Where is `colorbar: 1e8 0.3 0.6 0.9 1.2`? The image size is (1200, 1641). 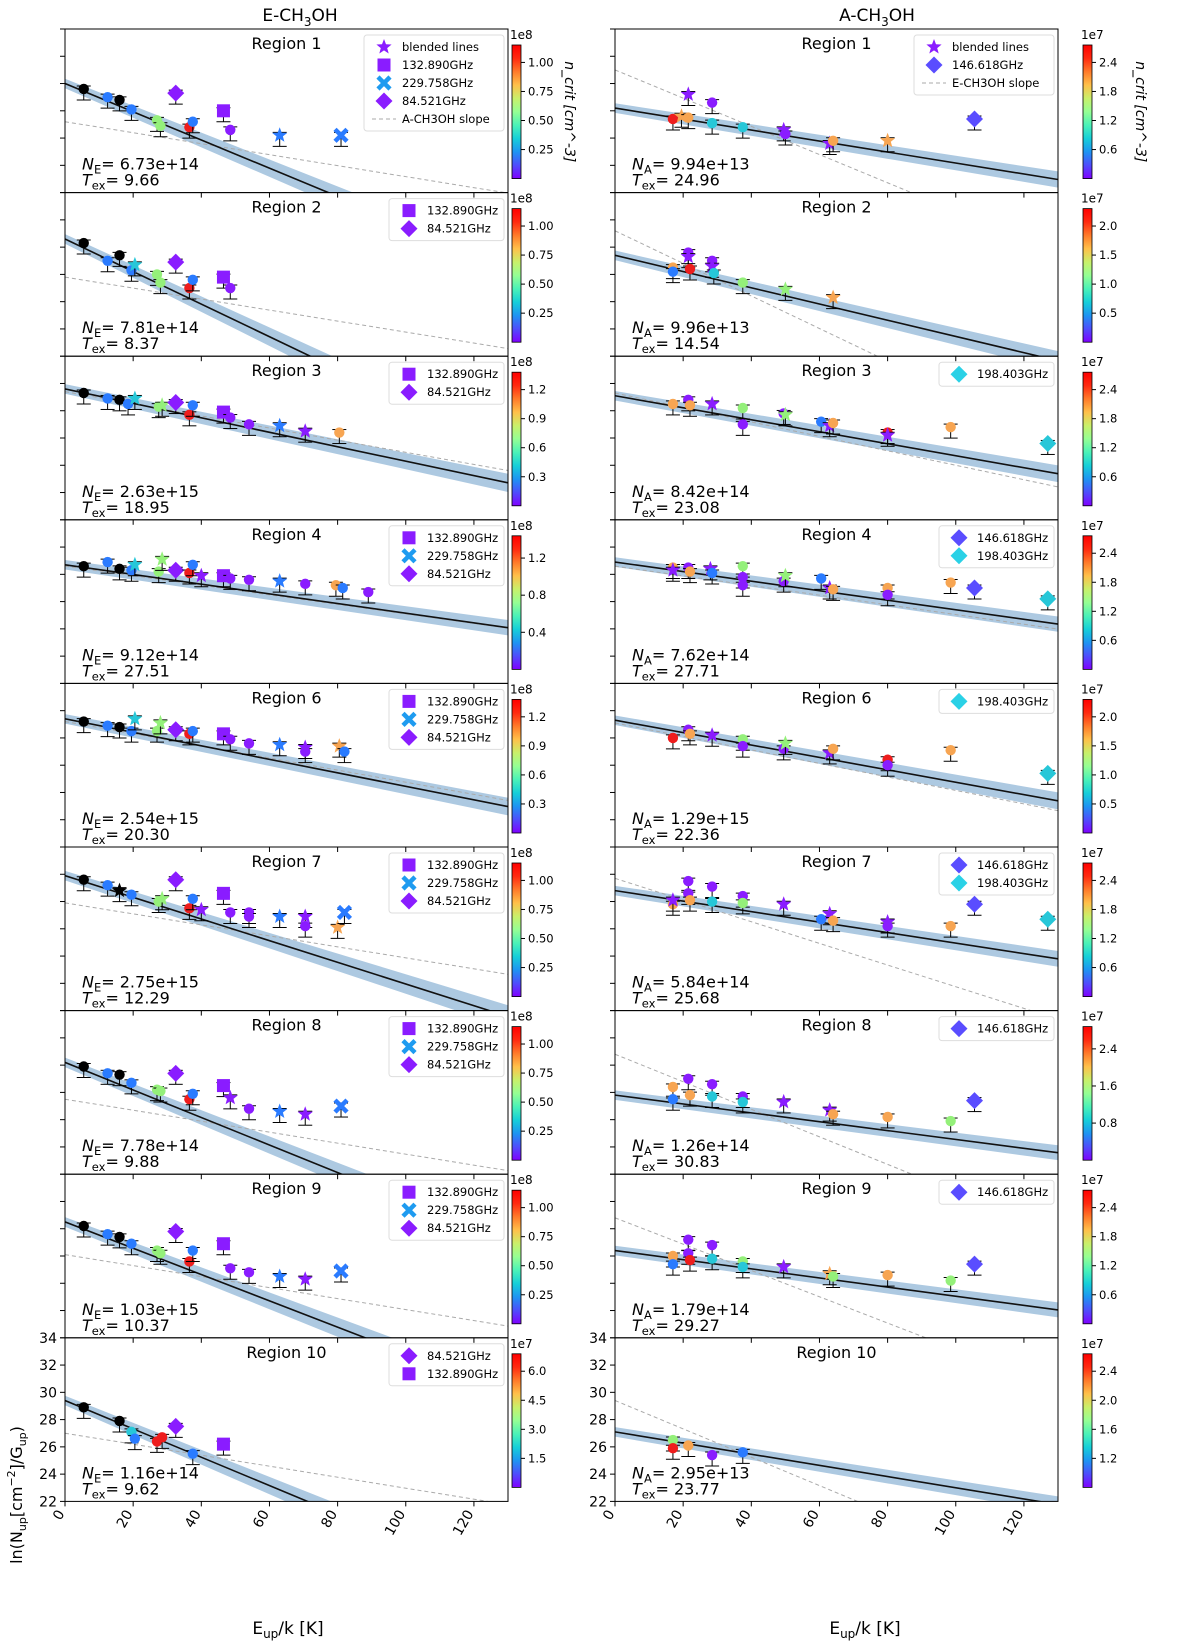 colorbar: 1e8 0.3 0.6 0.9 1.2 is located at coordinates (528, 758).